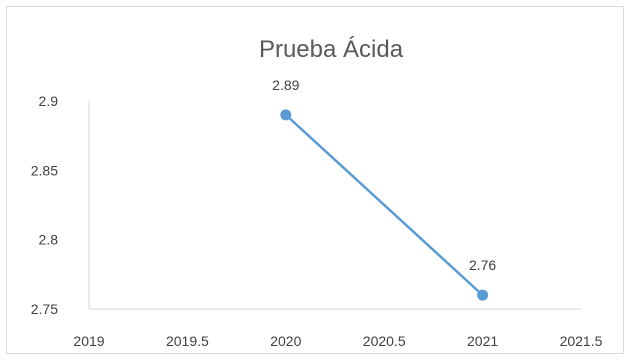 The height and width of the screenshot is (360, 630). Describe the element at coordinates (44, 309) in the screenshot. I see `y-tick-label: 2.75` at that location.